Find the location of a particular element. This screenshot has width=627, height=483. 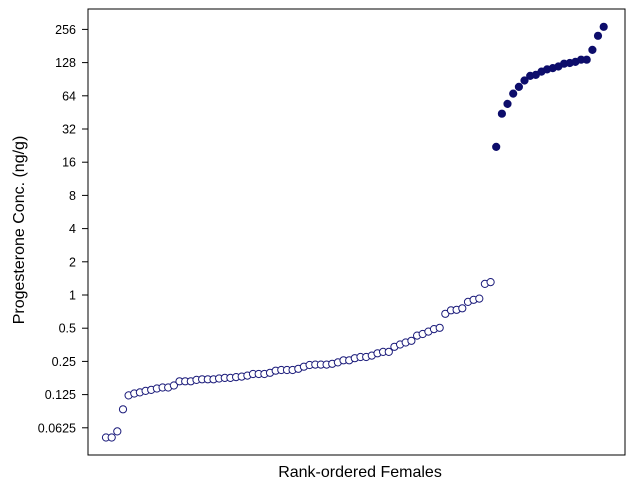

y-tick-label: 0.125 is located at coordinates (60, 395).